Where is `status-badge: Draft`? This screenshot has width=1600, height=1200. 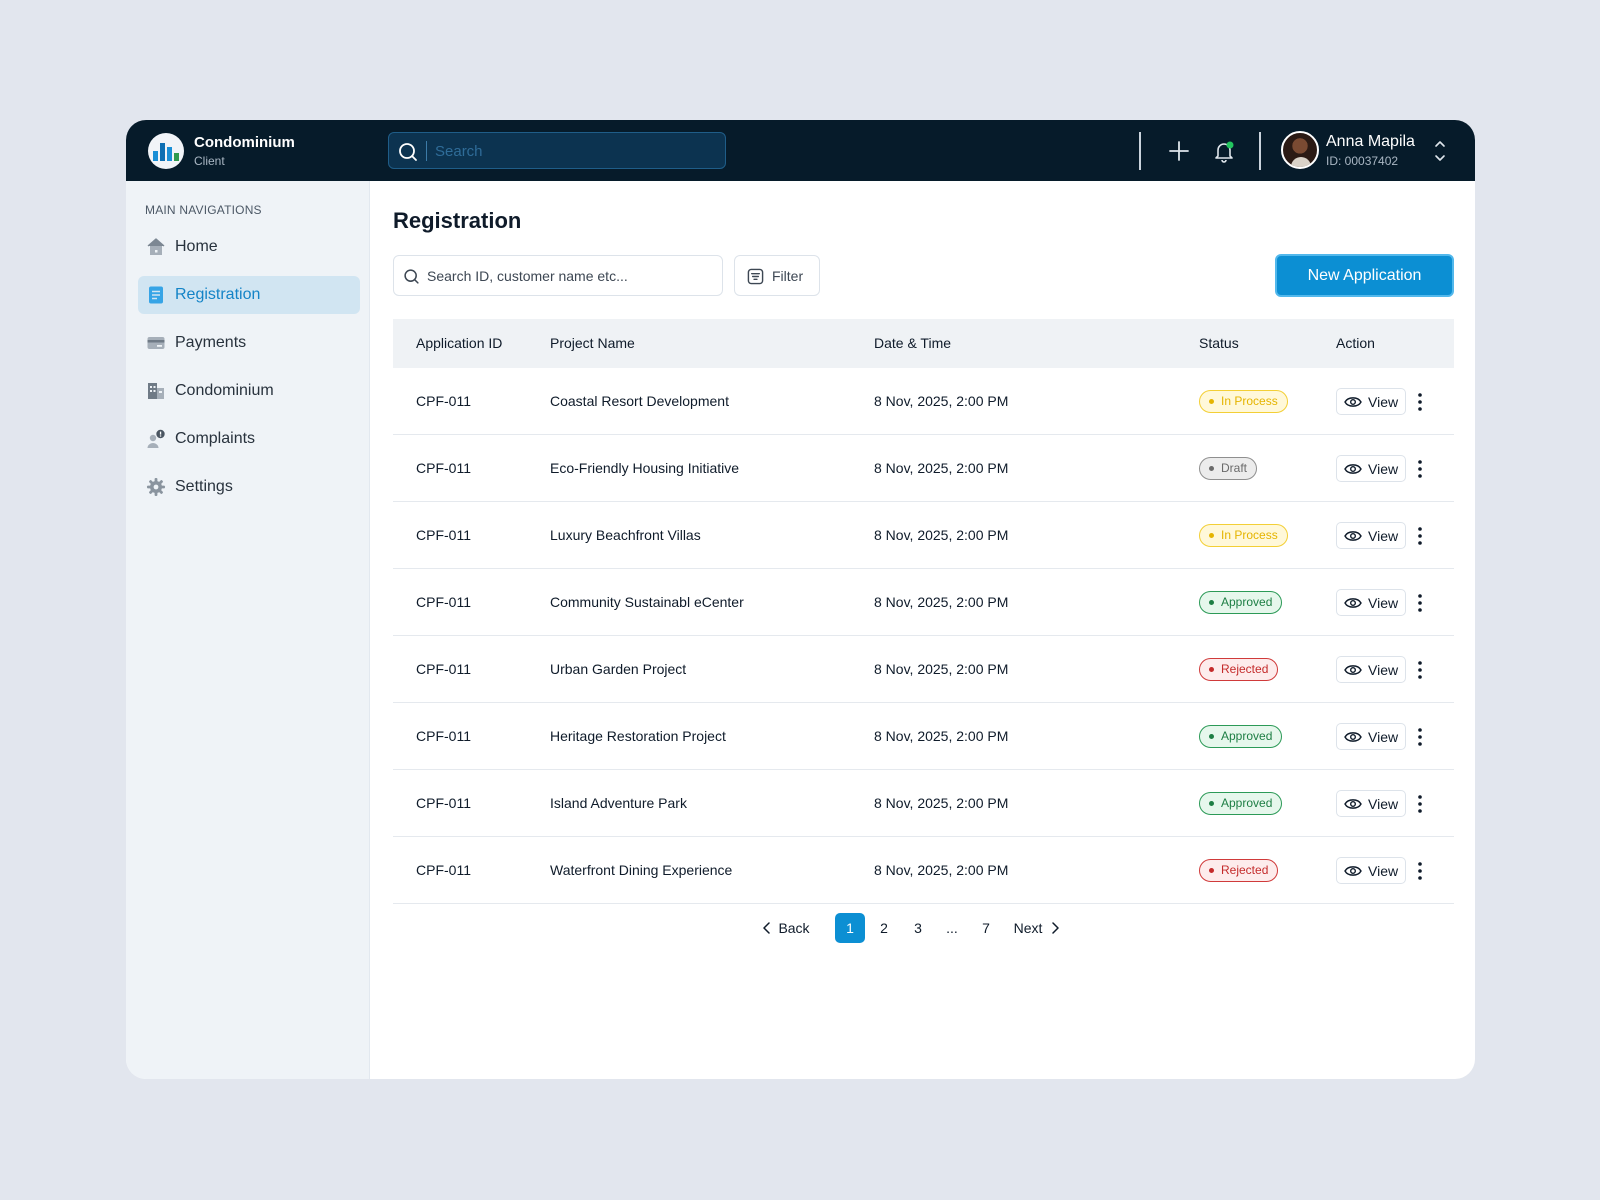 status-badge: Draft is located at coordinates (1228, 468).